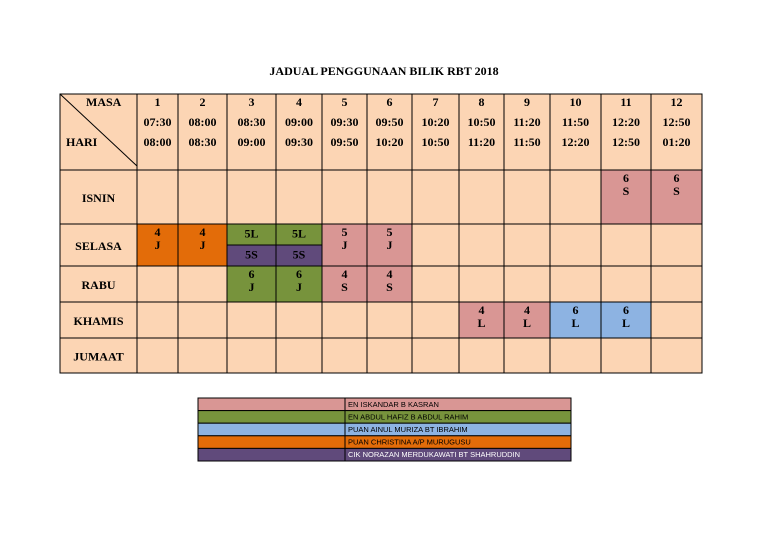 This screenshot has height=543, width=768. Describe the element at coordinates (383, 71) in the screenshot. I see `title: JADUAL PENGGUNAAN BILIK RBT 2018` at that location.